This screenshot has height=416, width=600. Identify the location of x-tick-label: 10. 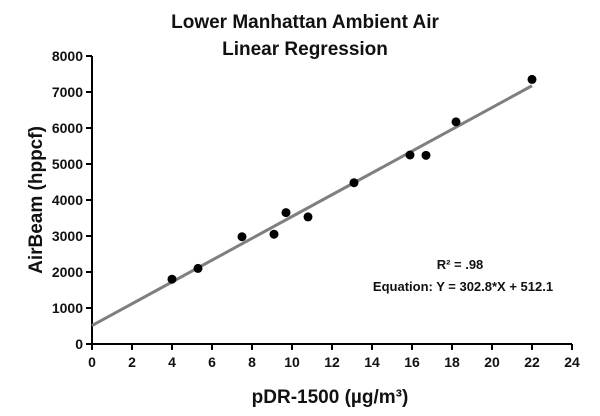
(292, 362).